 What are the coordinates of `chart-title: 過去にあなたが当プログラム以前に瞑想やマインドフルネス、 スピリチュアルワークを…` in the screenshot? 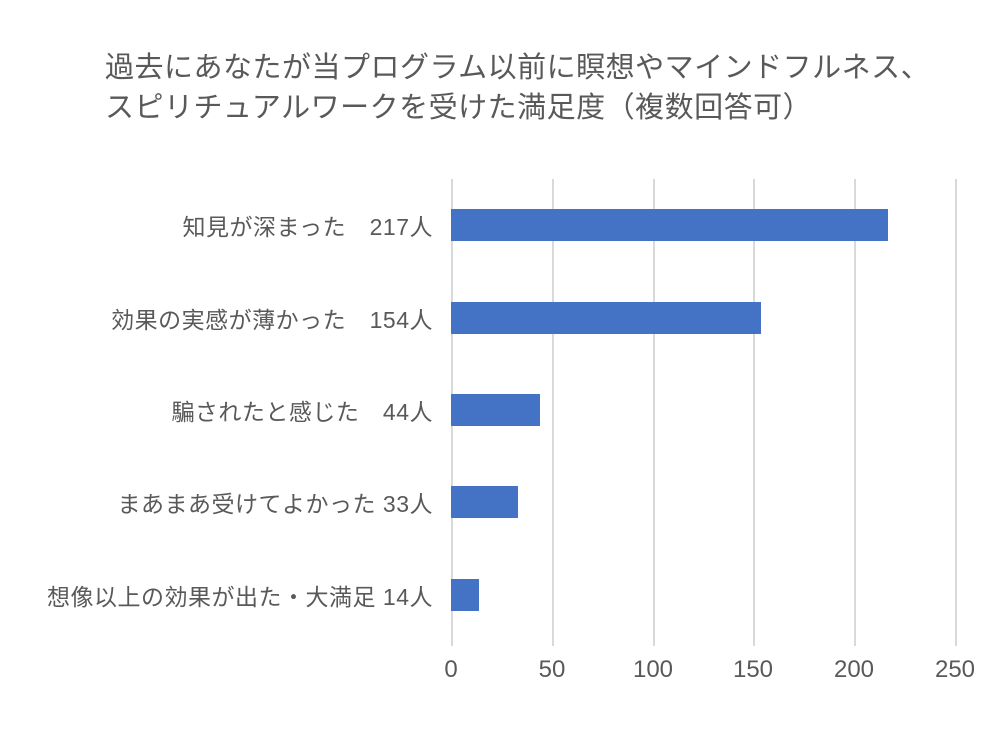 It's located at (535, 88).